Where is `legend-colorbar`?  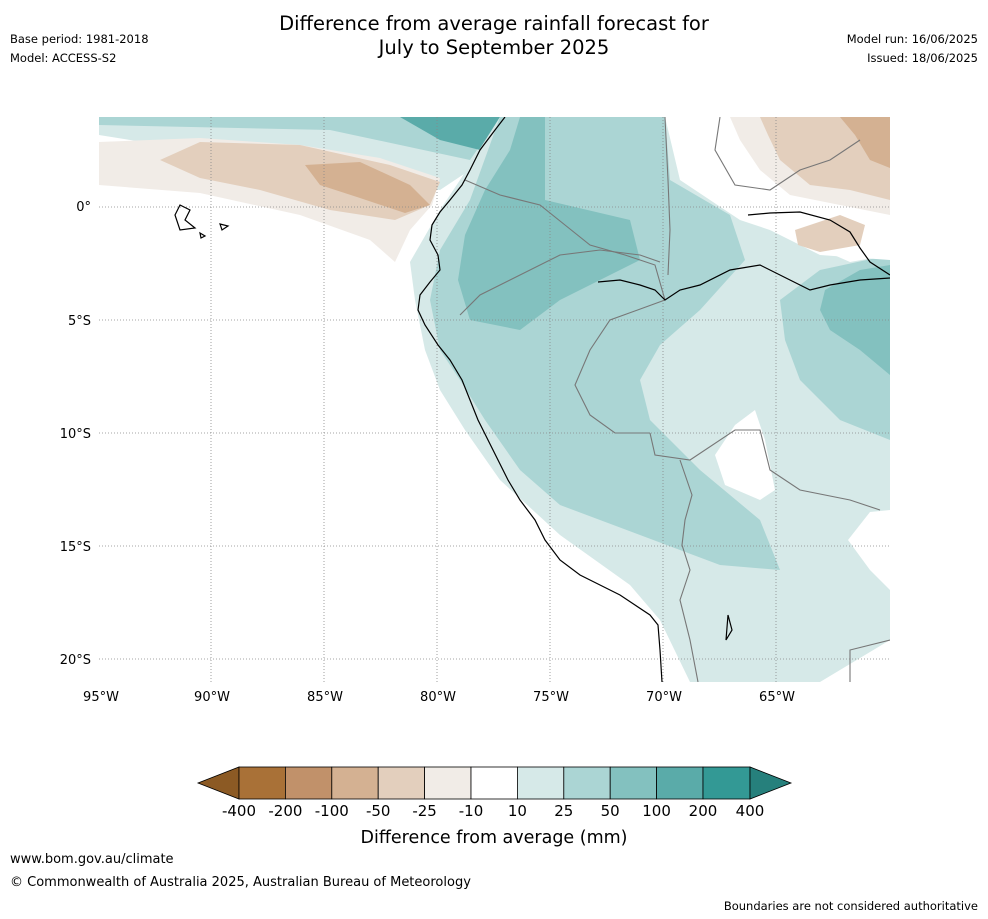 legend-colorbar is located at coordinates (494, 783).